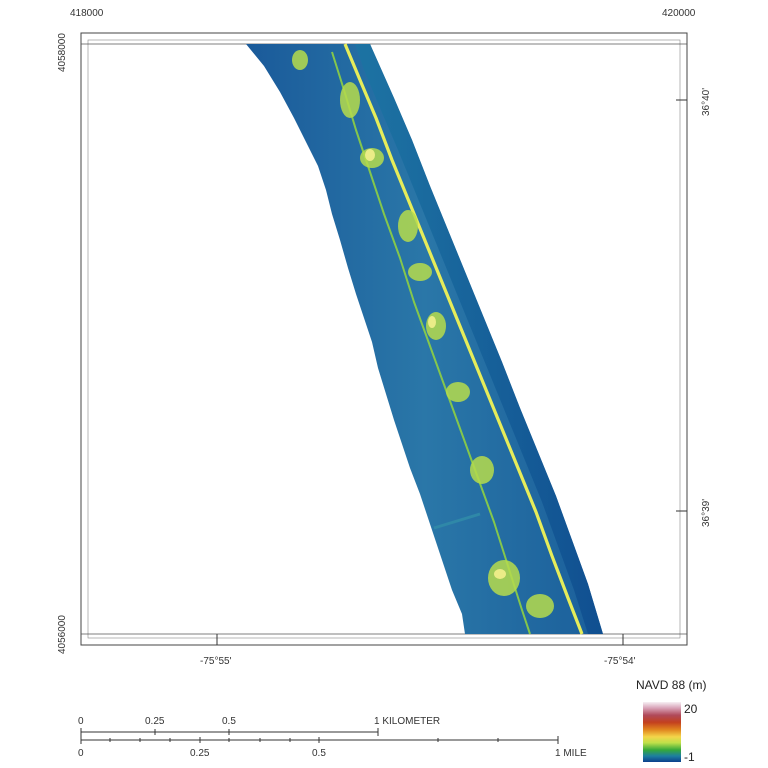 This screenshot has height=768, width=768. Describe the element at coordinates (229, 732) in the screenshot. I see `scale-bar-km` at that location.